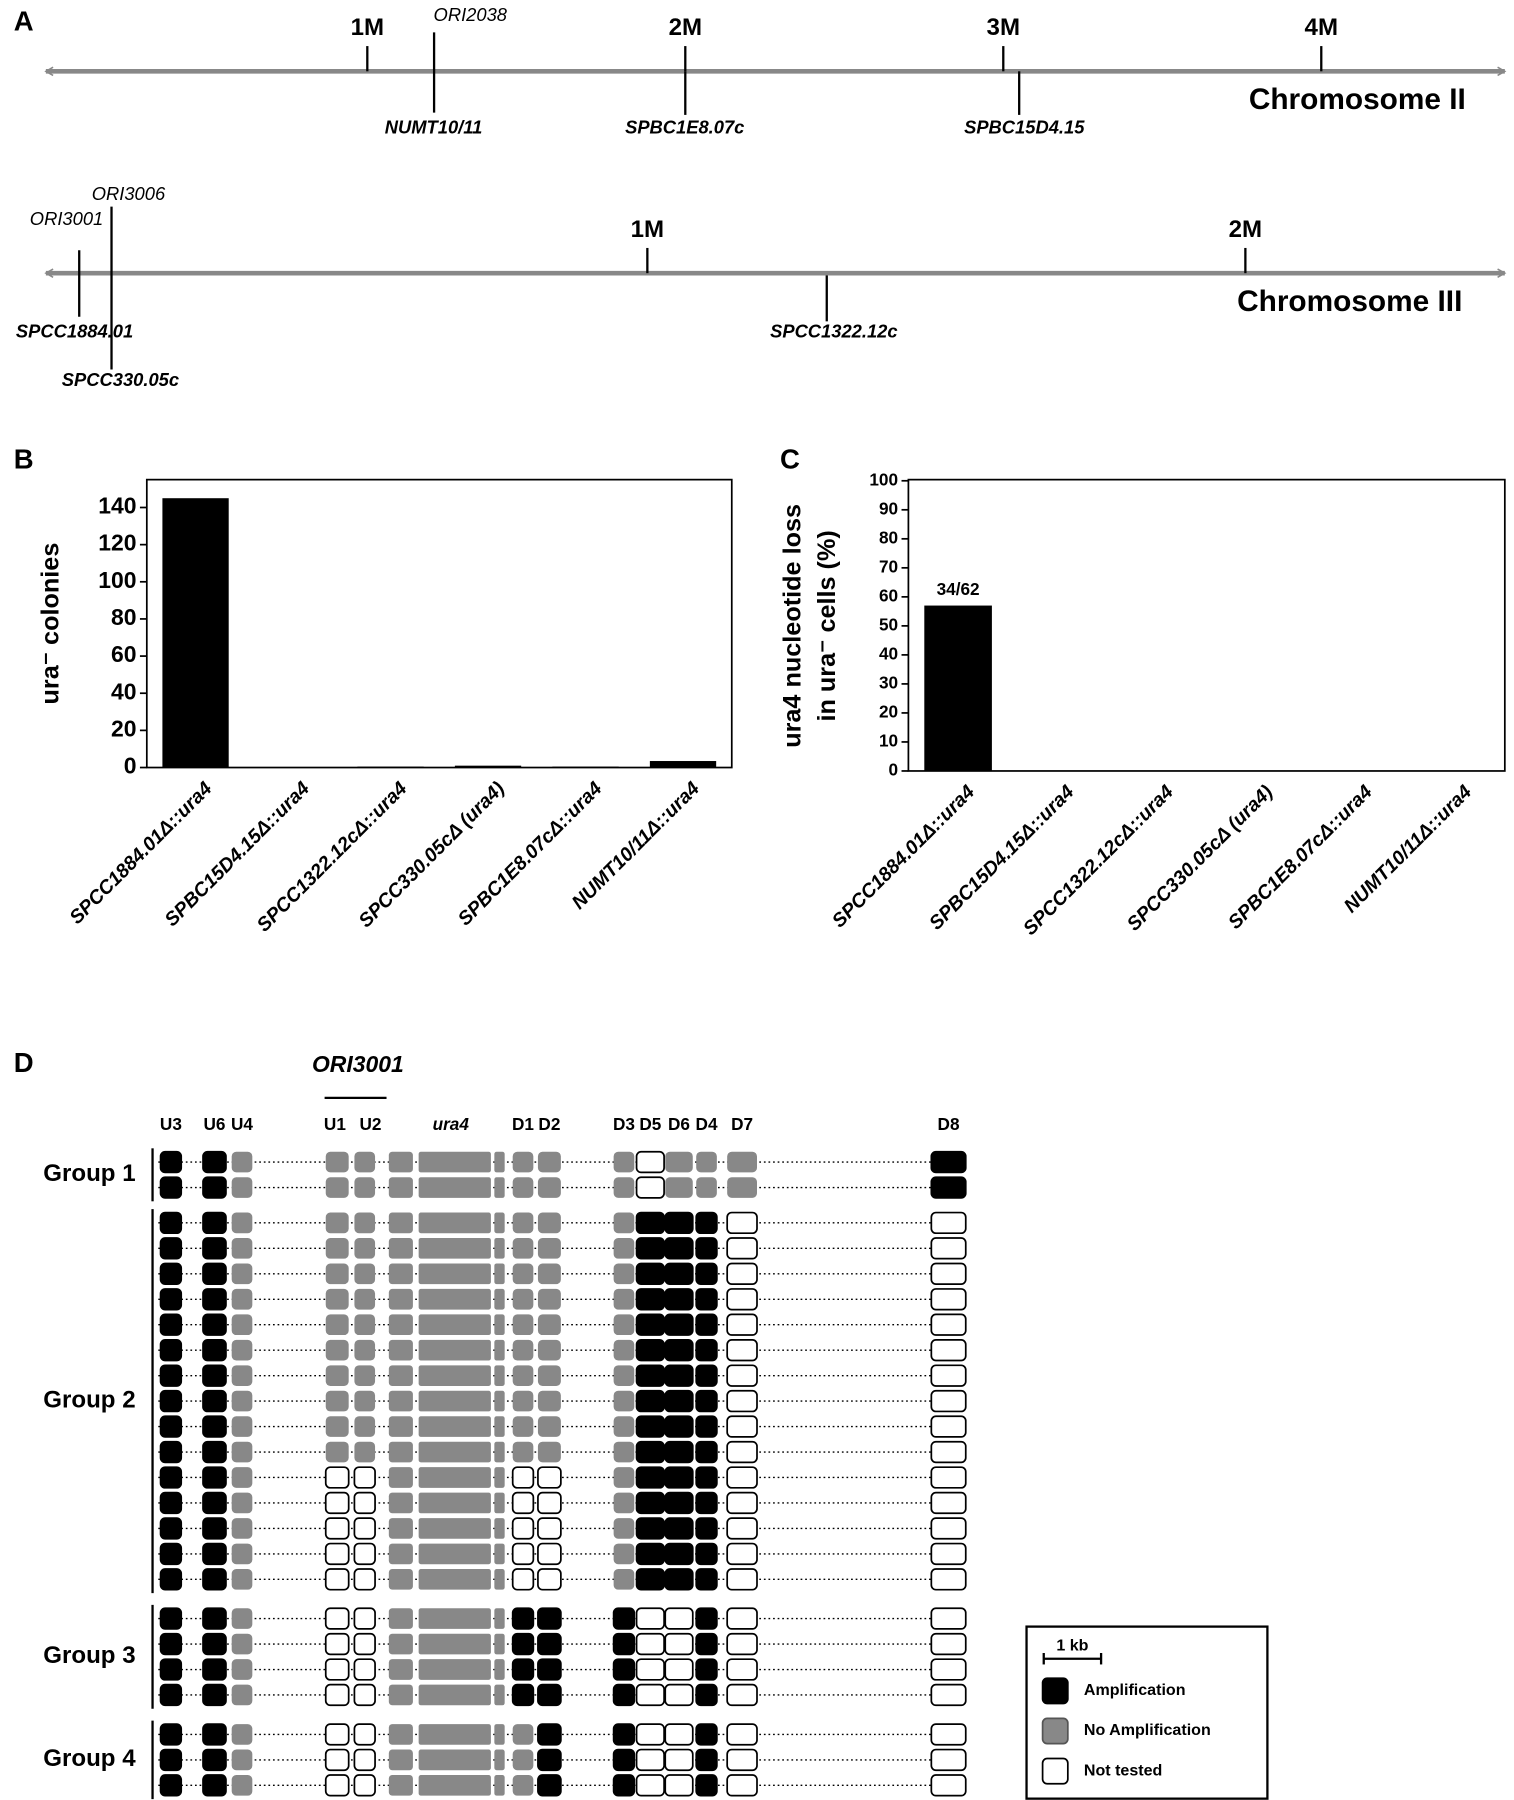  Describe the element at coordinates (624, 1124) in the screenshot. I see `column-label: D3` at that location.